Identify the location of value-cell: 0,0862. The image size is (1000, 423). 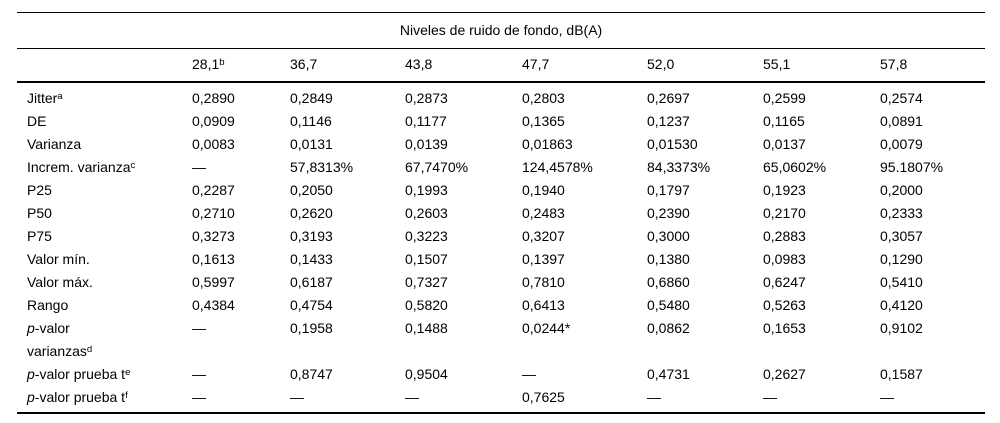
(668, 328).